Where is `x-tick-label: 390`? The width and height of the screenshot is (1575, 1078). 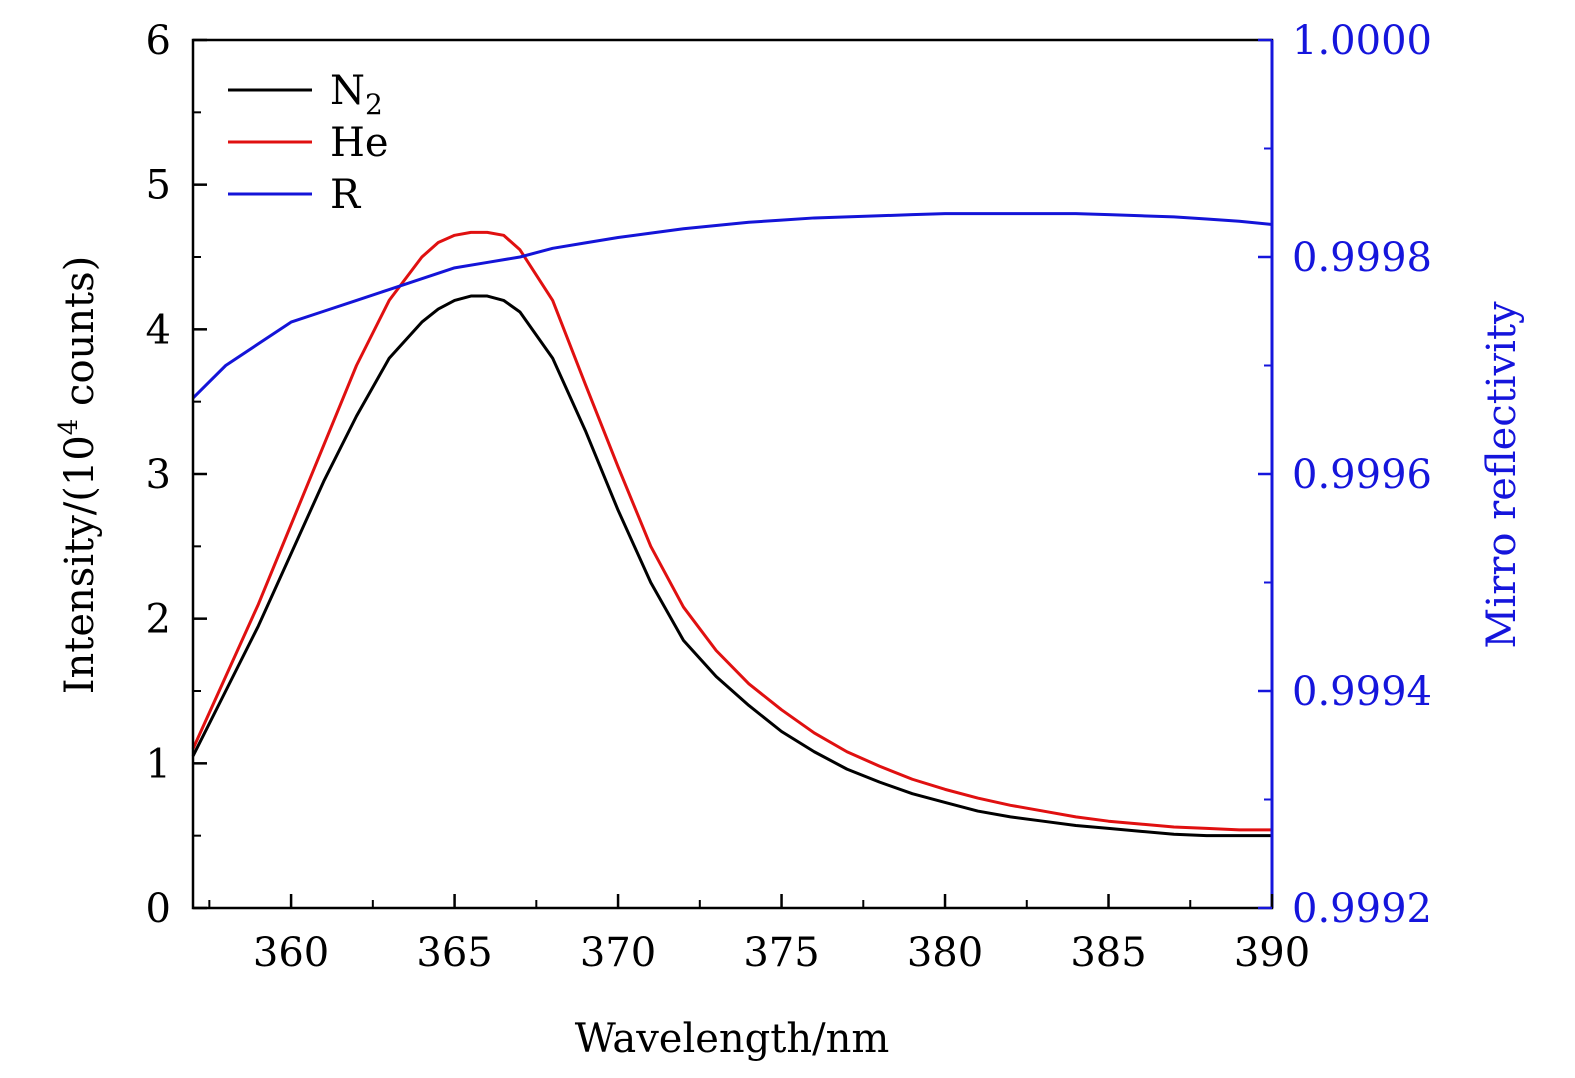
x-tick-label: 390 is located at coordinates (1272, 953).